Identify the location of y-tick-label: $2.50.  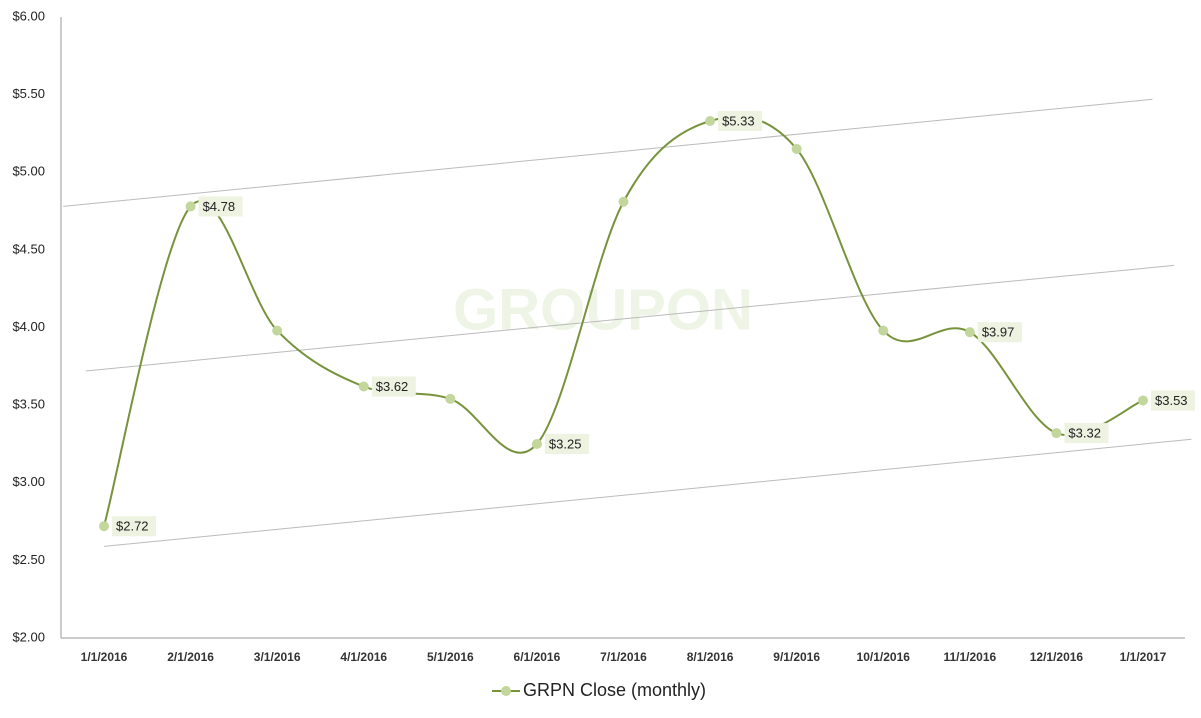
(28, 559).